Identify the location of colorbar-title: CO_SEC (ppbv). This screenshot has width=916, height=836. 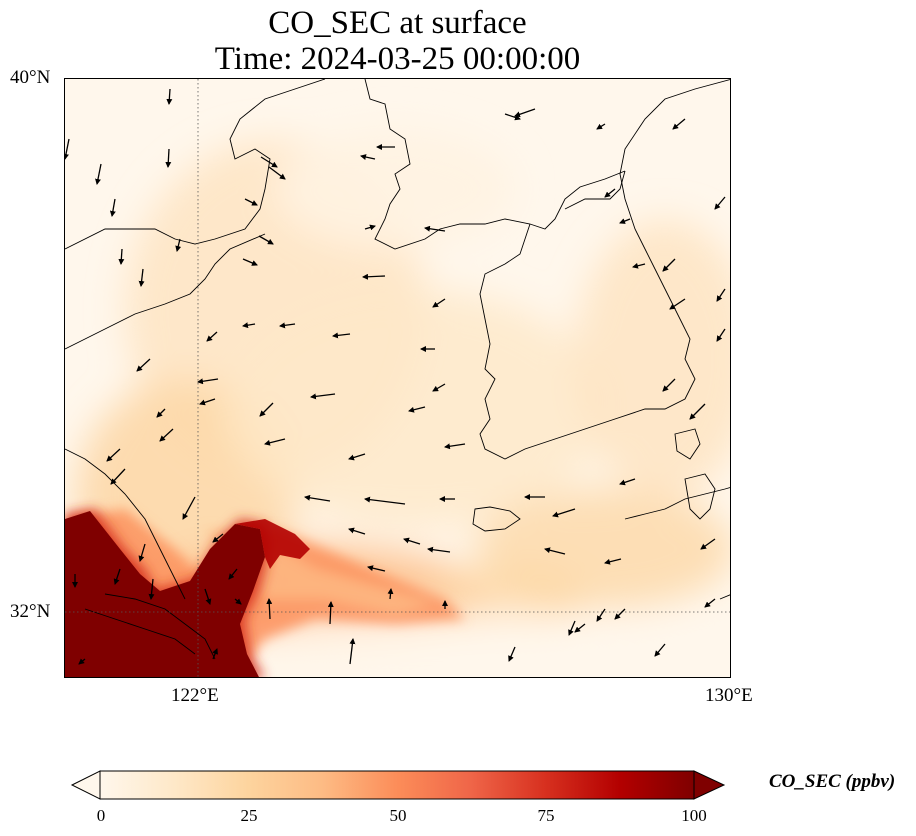
(832, 781).